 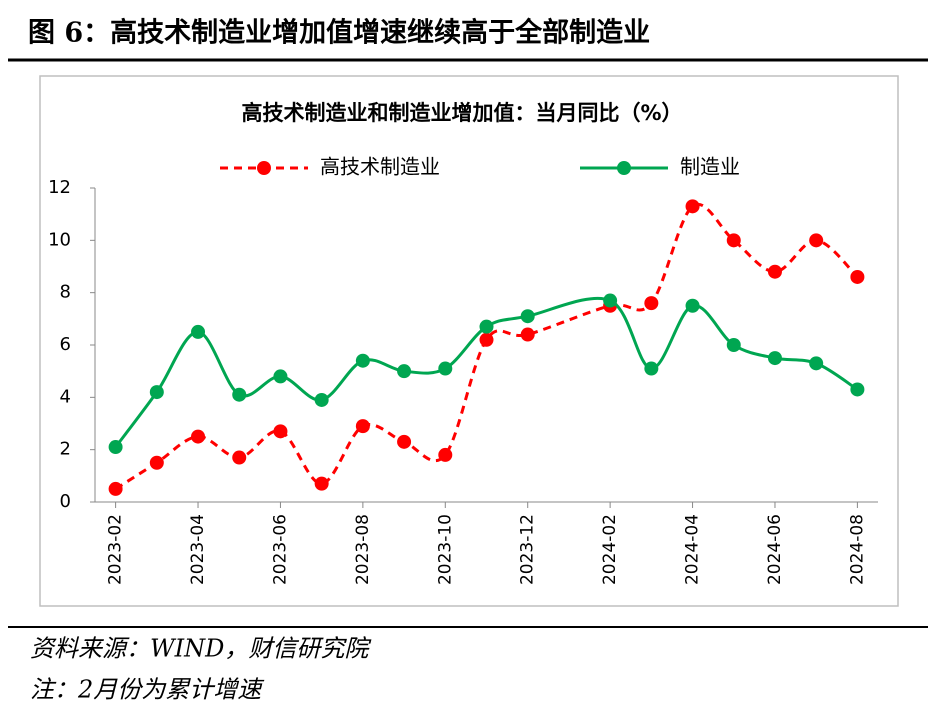 I want to click on x-tick-label: 2024-02, so click(x=610, y=549).